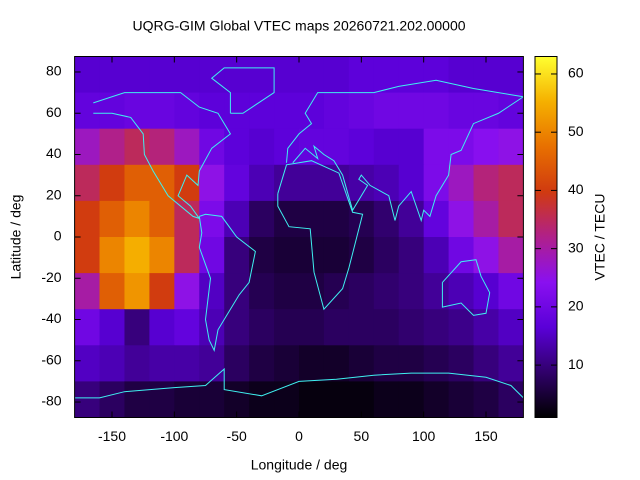 The height and width of the screenshot is (480, 640). Describe the element at coordinates (546, 237) in the screenshot. I see `colorbar` at that location.